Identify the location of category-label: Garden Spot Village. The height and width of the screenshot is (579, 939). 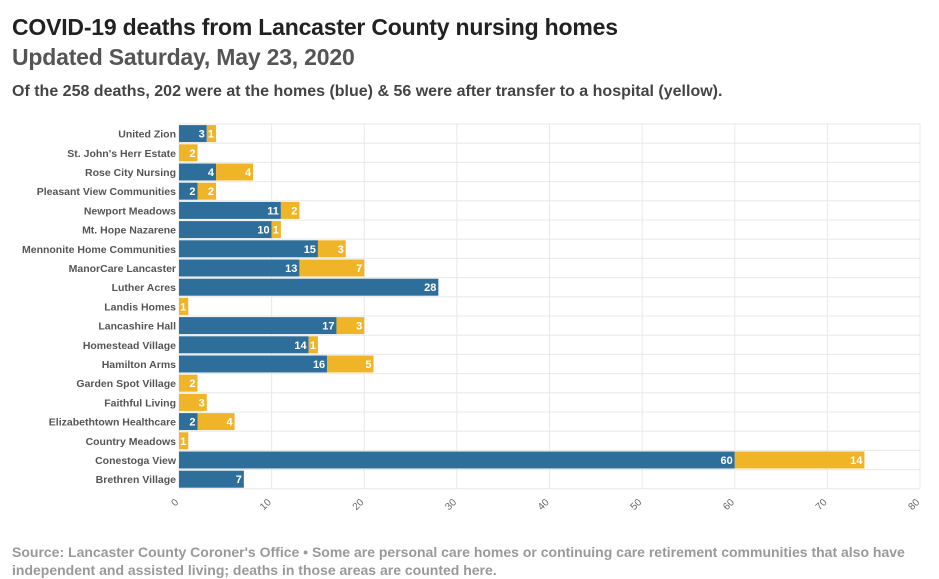
(126, 384).